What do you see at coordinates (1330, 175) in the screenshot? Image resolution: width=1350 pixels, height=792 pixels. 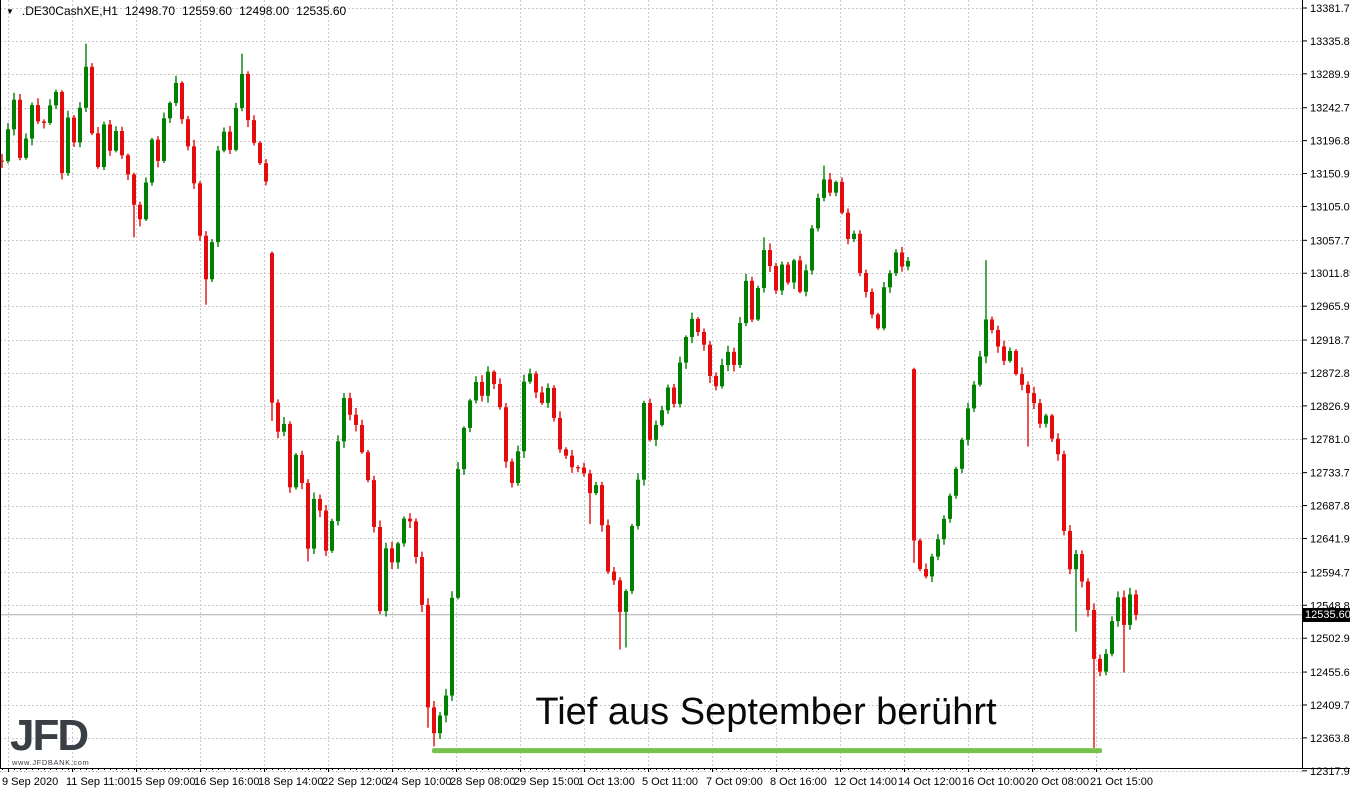 I see `price-axis-label: 13150.90` at bounding box center [1330, 175].